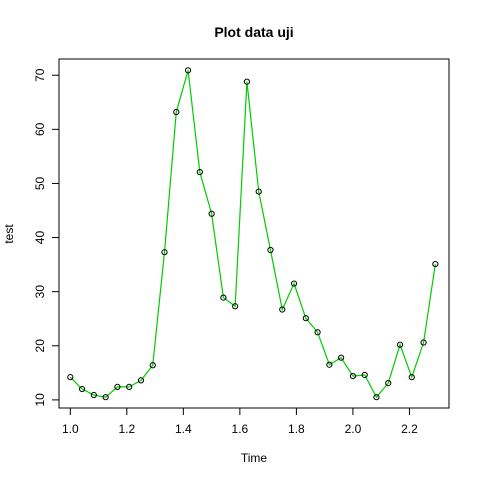 The height and width of the screenshot is (480, 480). I want to click on y-tick-label: 60, so click(40, 129).